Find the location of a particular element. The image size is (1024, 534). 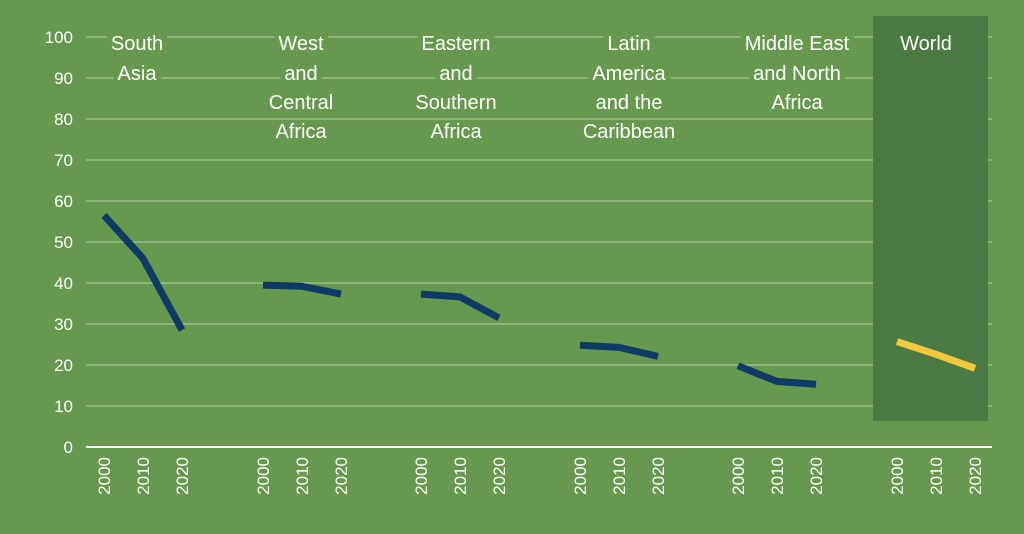

region-label-line: South is located at coordinates (137, 44).